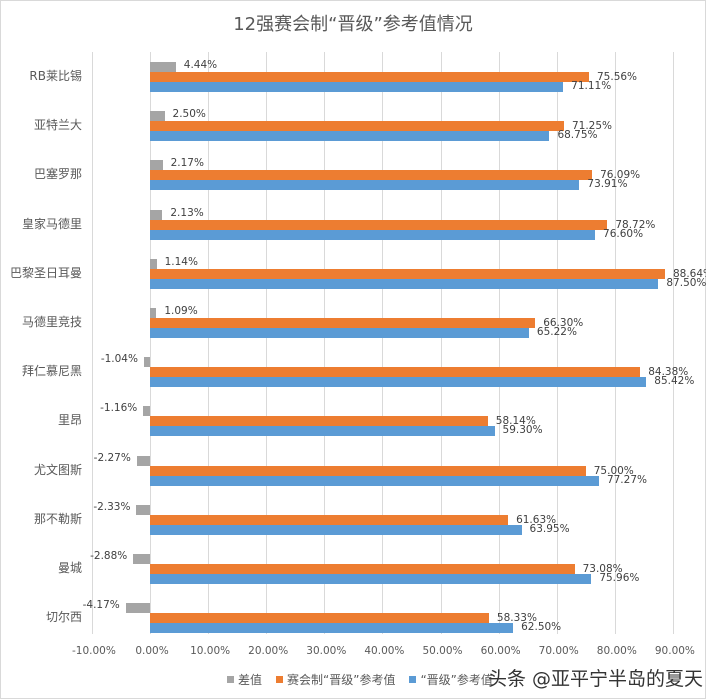 This screenshot has width=706, height=699. I want to click on category-label: 亚特兰大, so click(57, 125).